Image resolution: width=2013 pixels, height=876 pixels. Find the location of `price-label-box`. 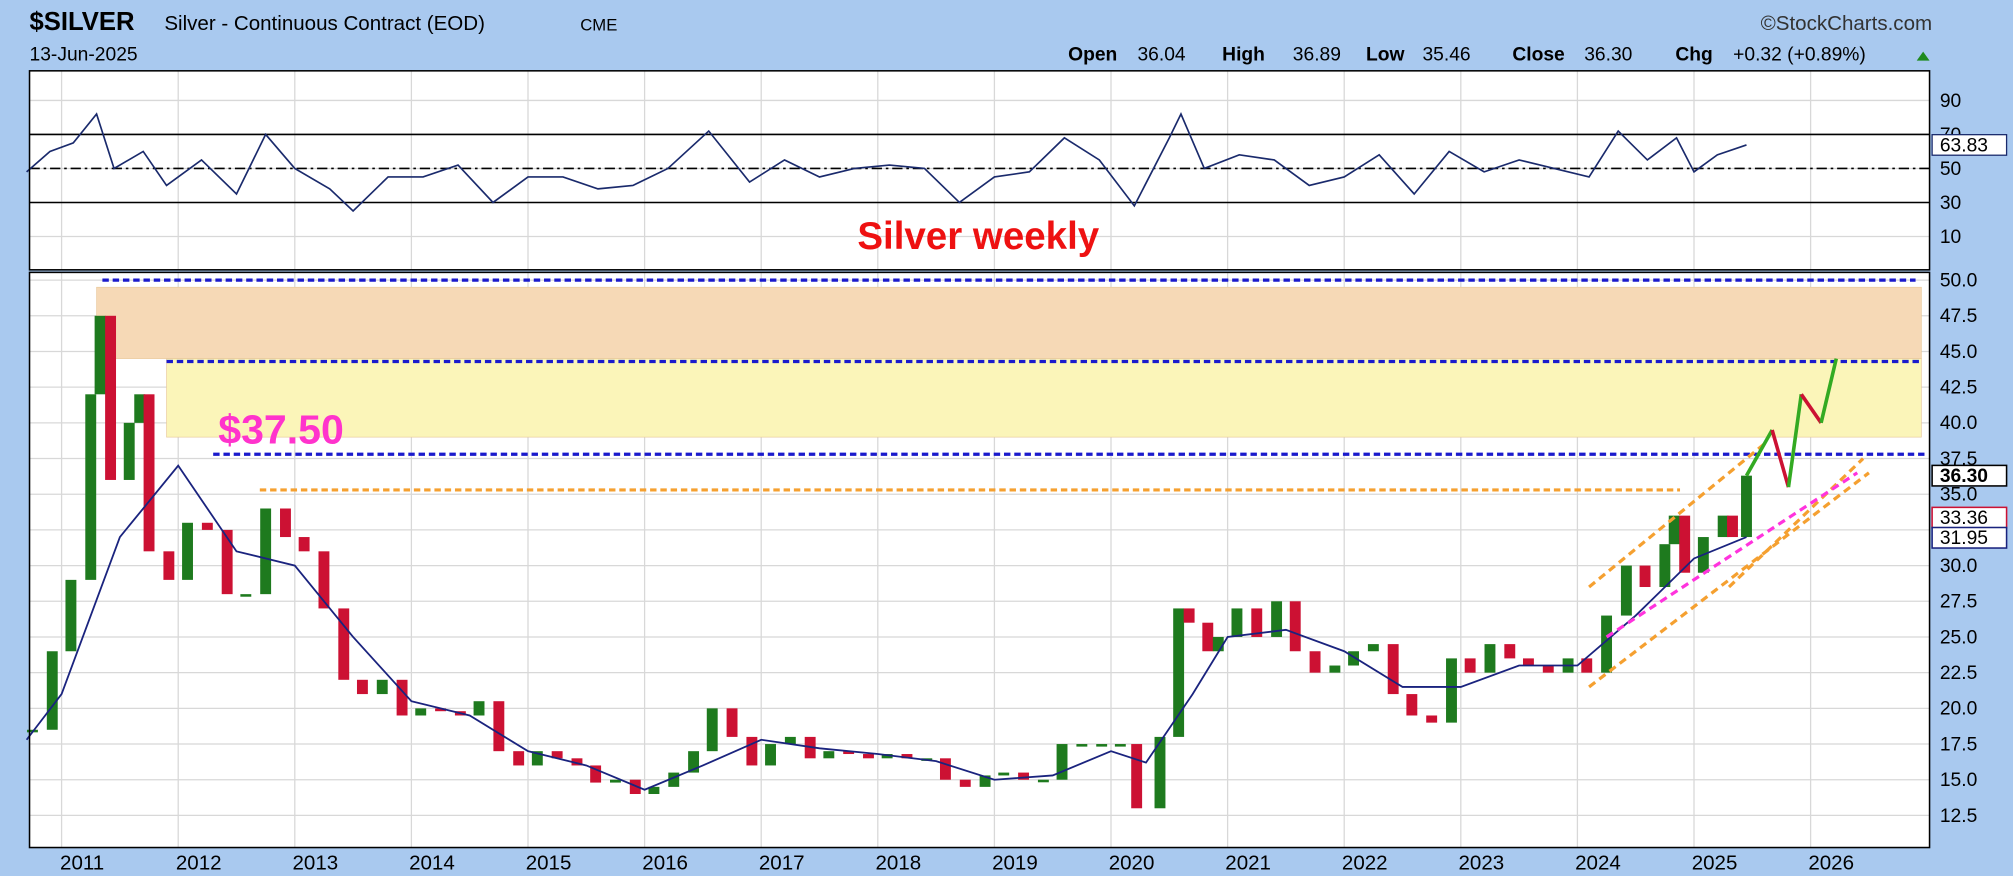

price-label-box is located at coordinates (1969, 475).